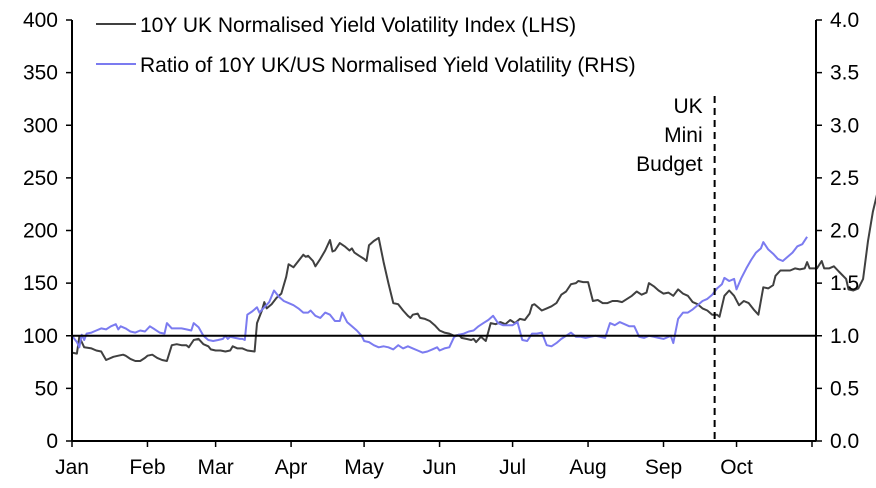 The image size is (876, 488). Describe the element at coordinates (52, 441) in the screenshot. I see `left-y-tick-label: 0` at that location.